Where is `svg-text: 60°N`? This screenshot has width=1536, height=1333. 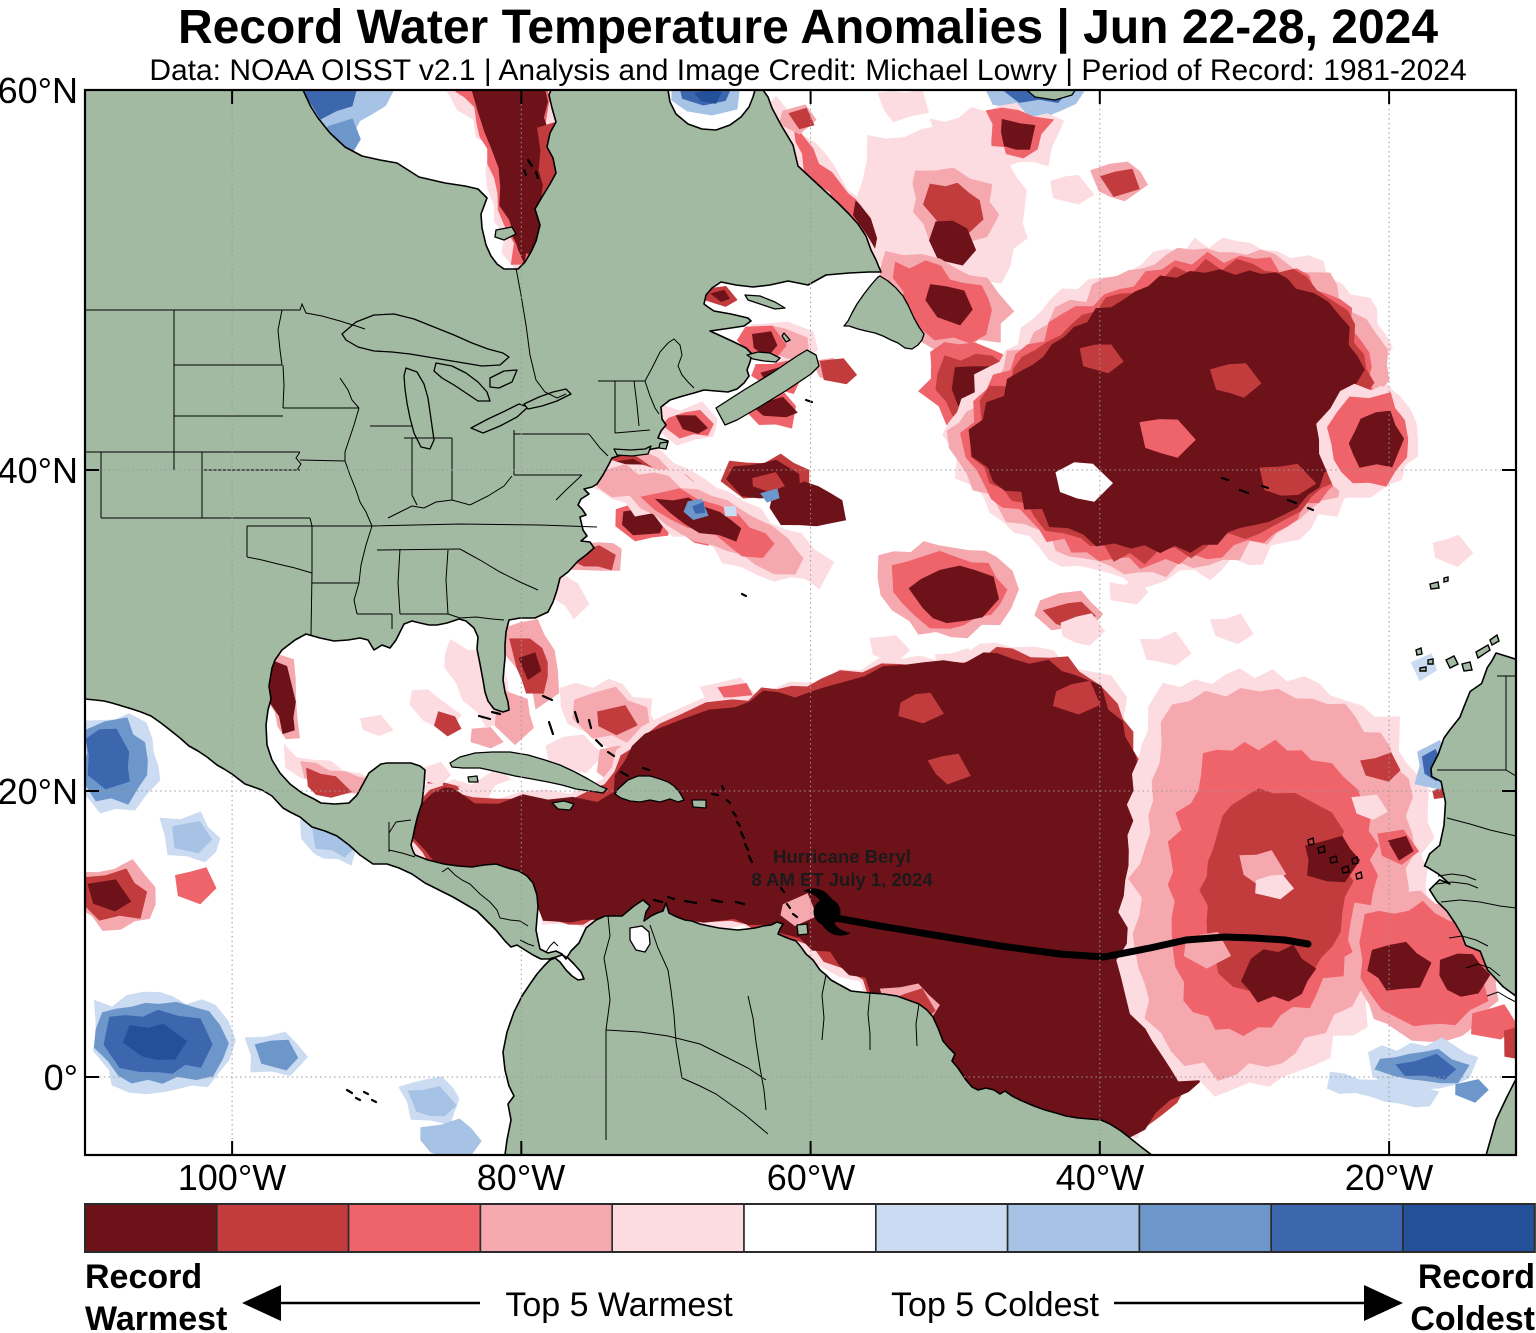
svg-text: 60°N is located at coordinates (39, 90).